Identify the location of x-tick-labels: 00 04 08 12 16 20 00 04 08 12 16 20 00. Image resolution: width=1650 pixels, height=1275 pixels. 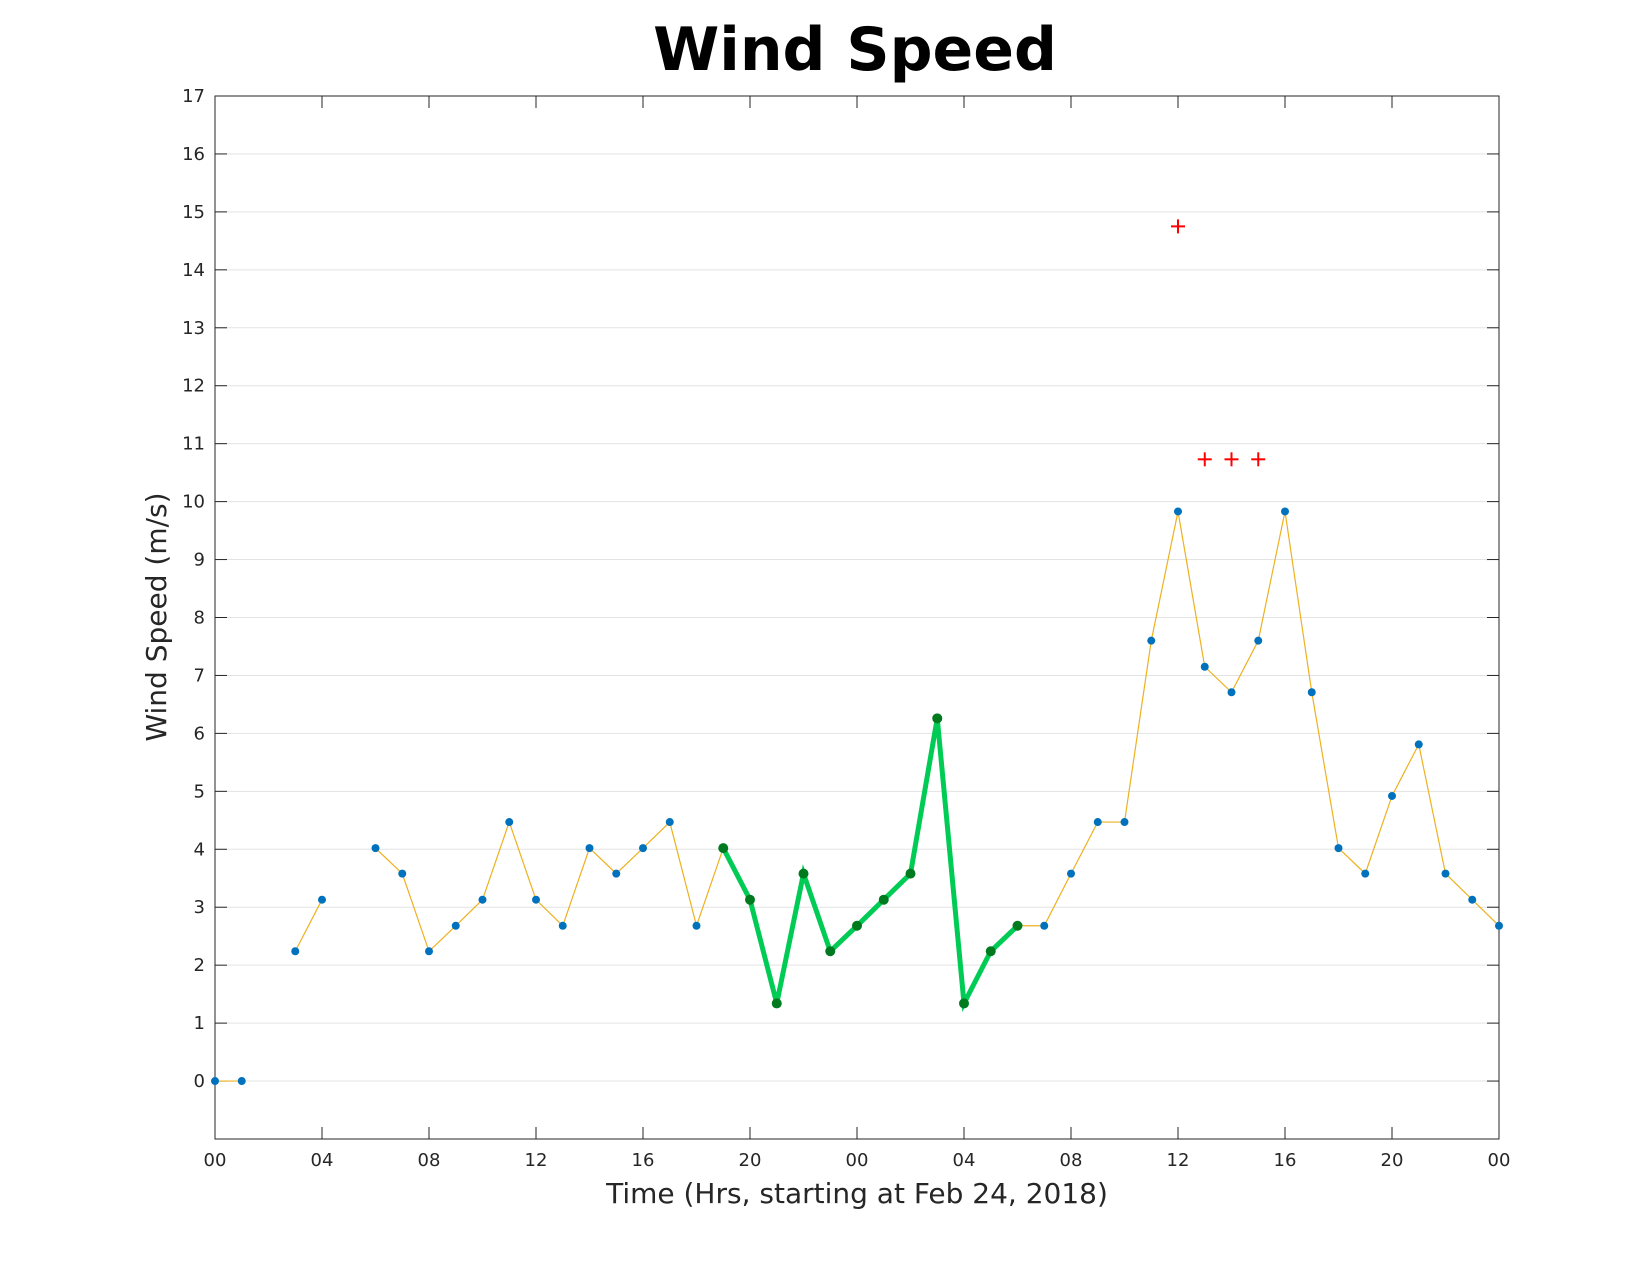
(857, 1160).